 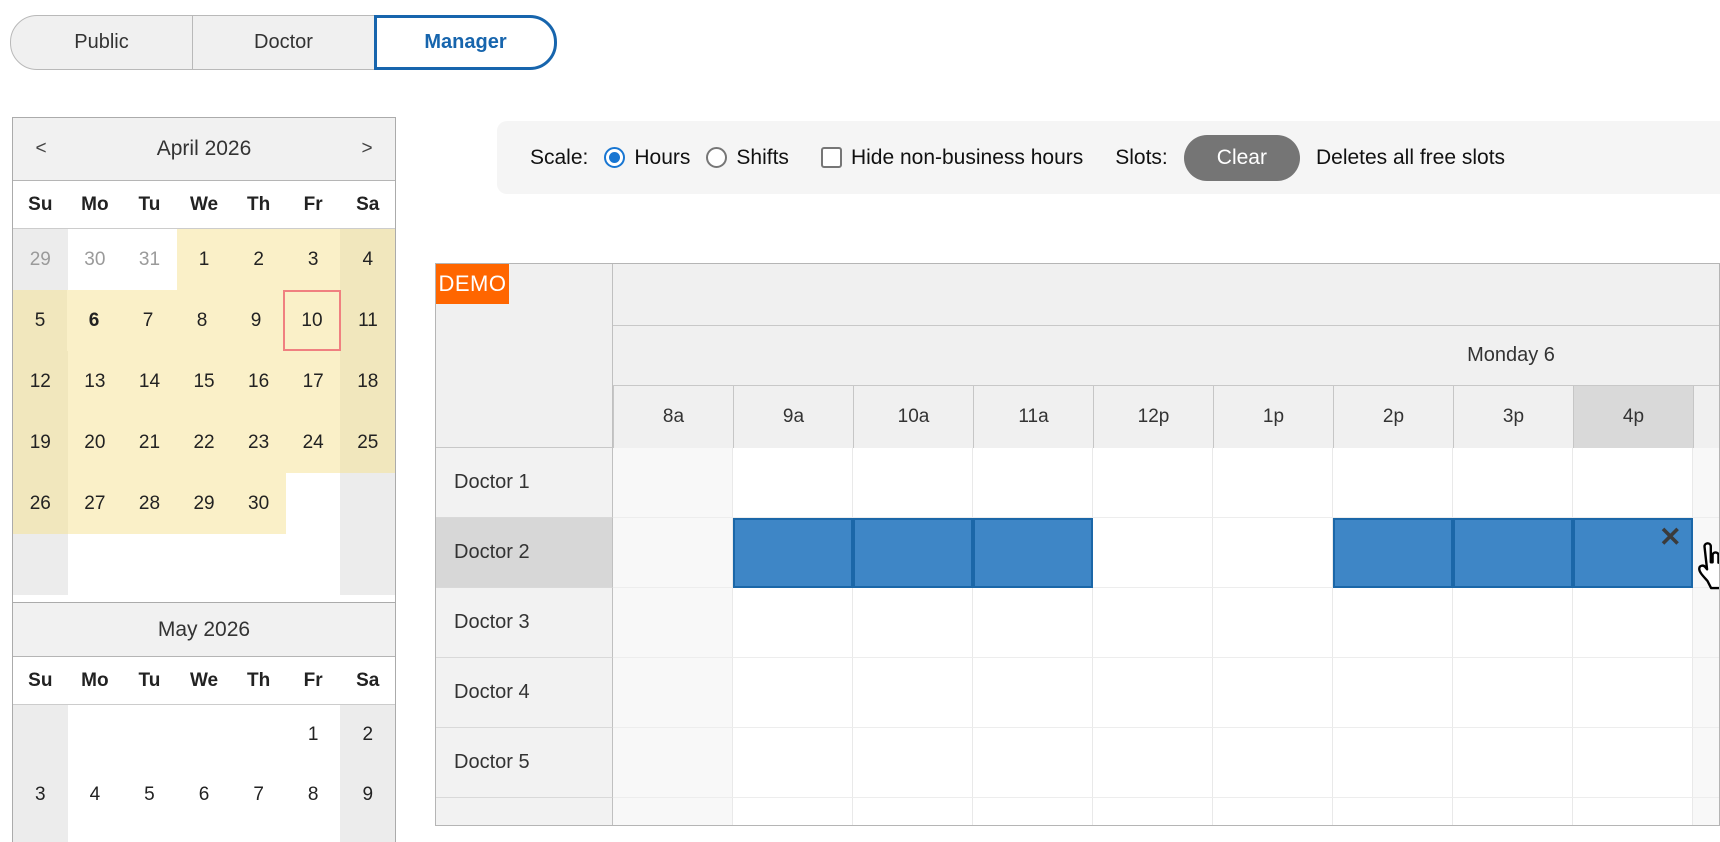 What do you see at coordinates (258, 442) in the screenshot?
I see `calendar-day: 23` at bounding box center [258, 442].